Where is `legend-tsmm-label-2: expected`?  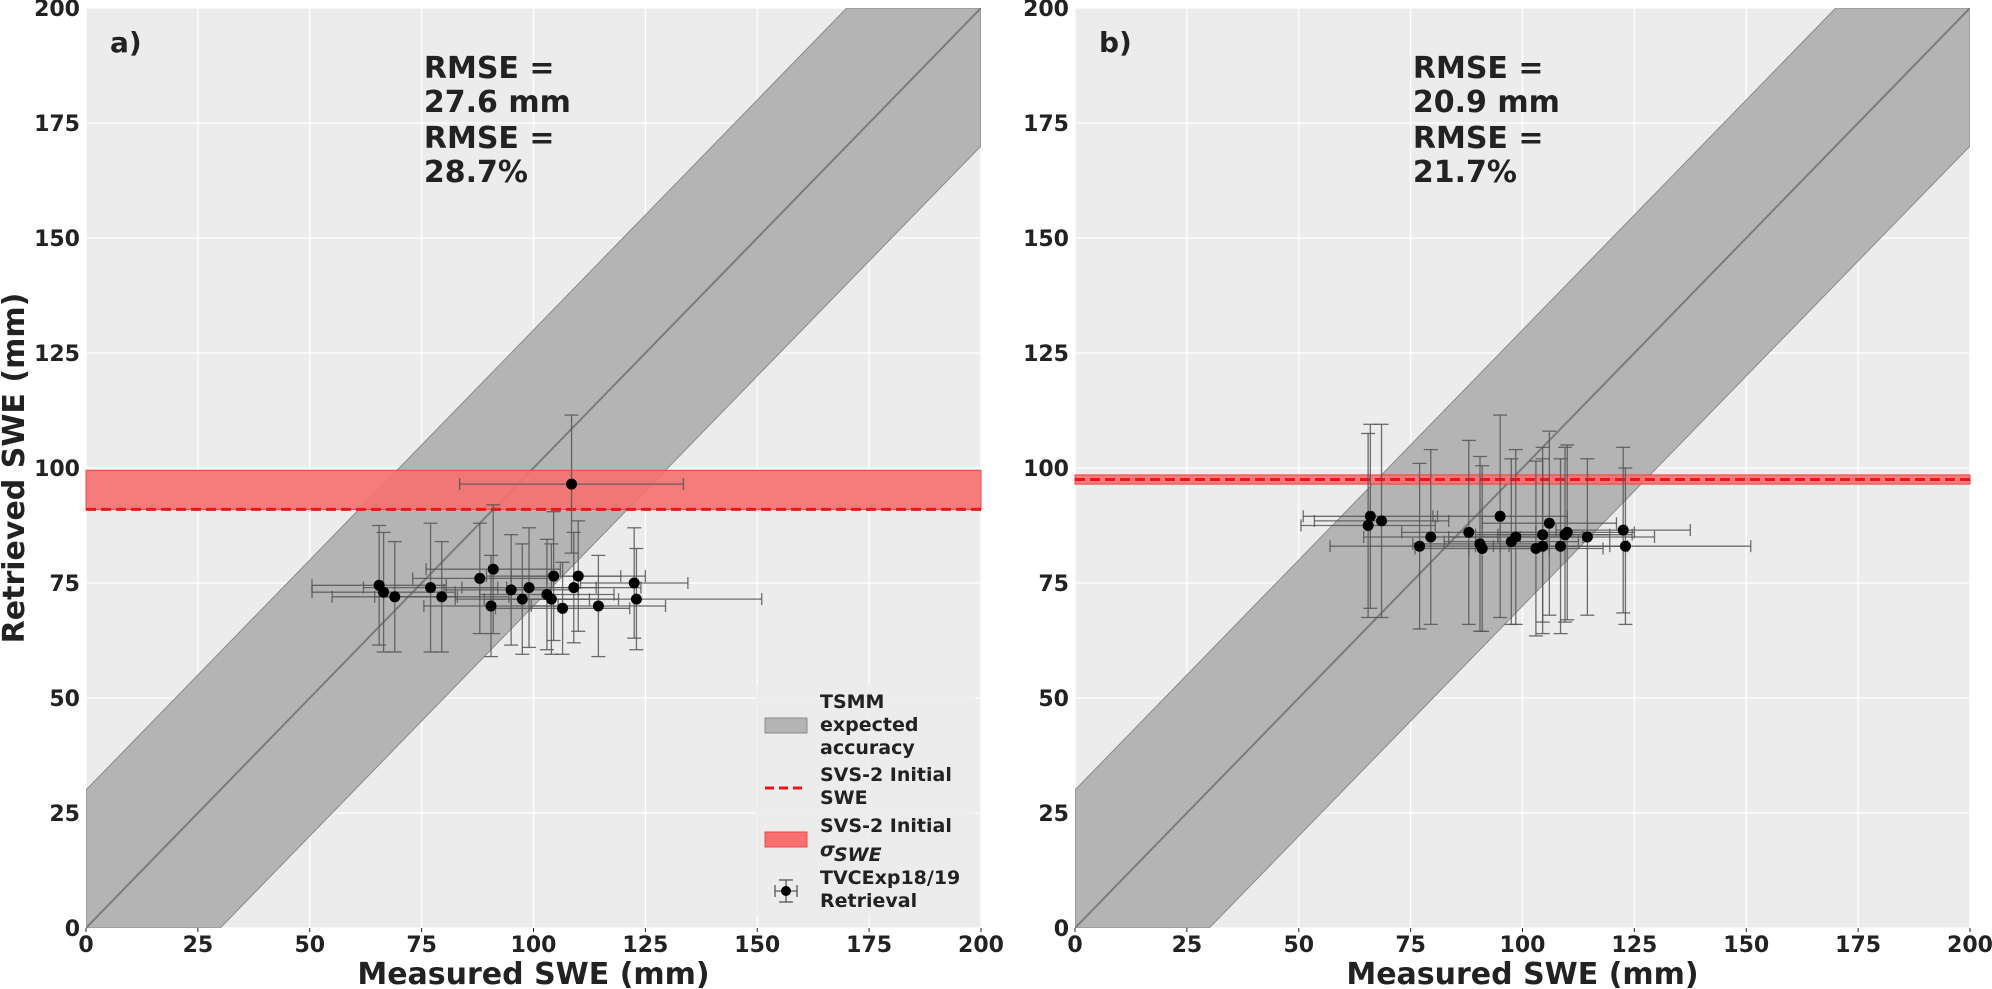 legend-tsmm-label-2: expected is located at coordinates (869, 725).